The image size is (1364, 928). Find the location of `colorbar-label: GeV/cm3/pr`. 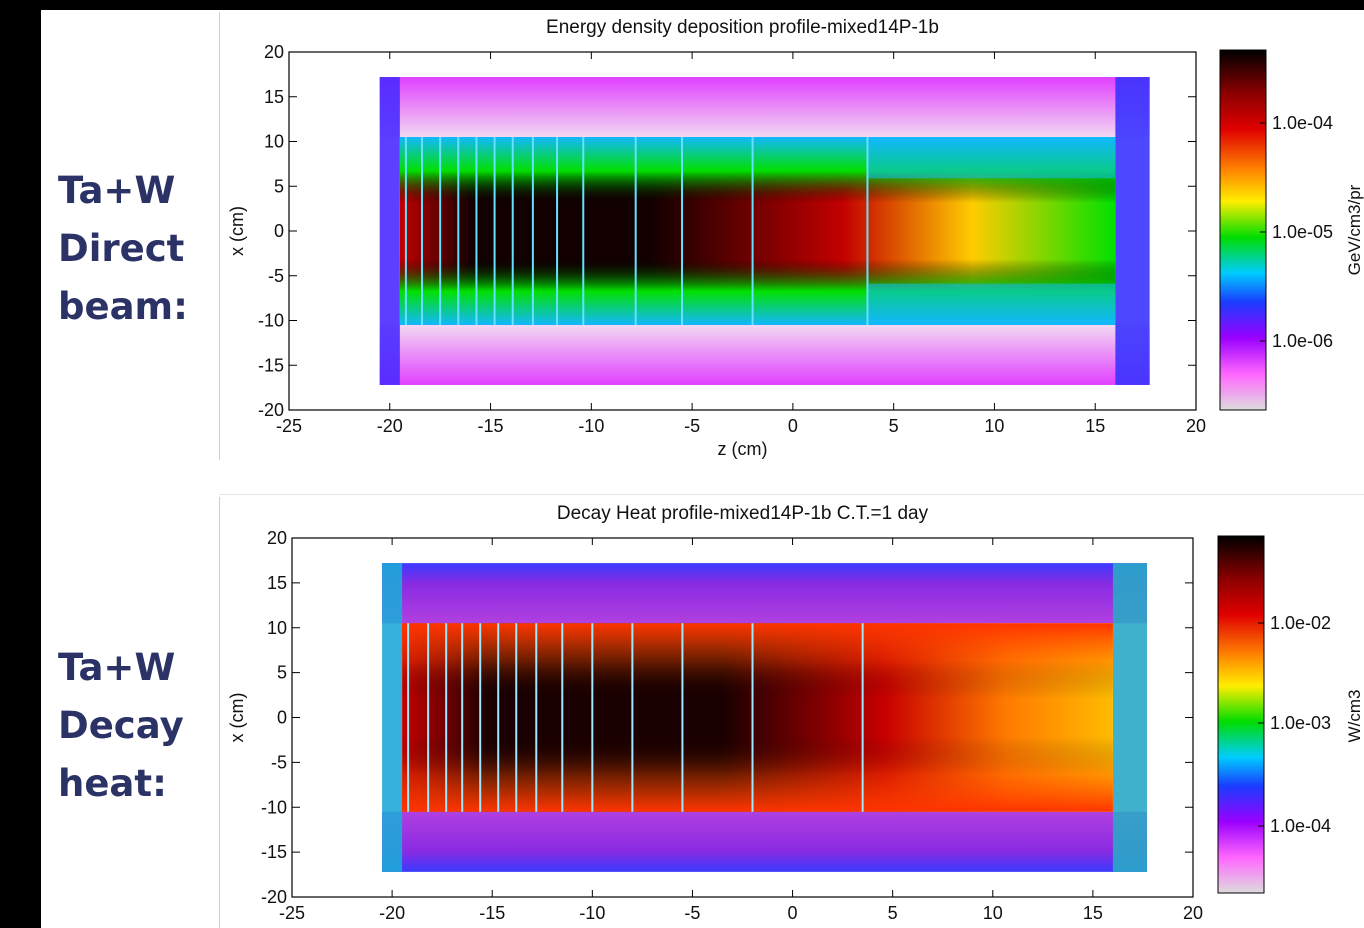

colorbar-label: GeV/cm3/pr is located at coordinates (1354, 229).